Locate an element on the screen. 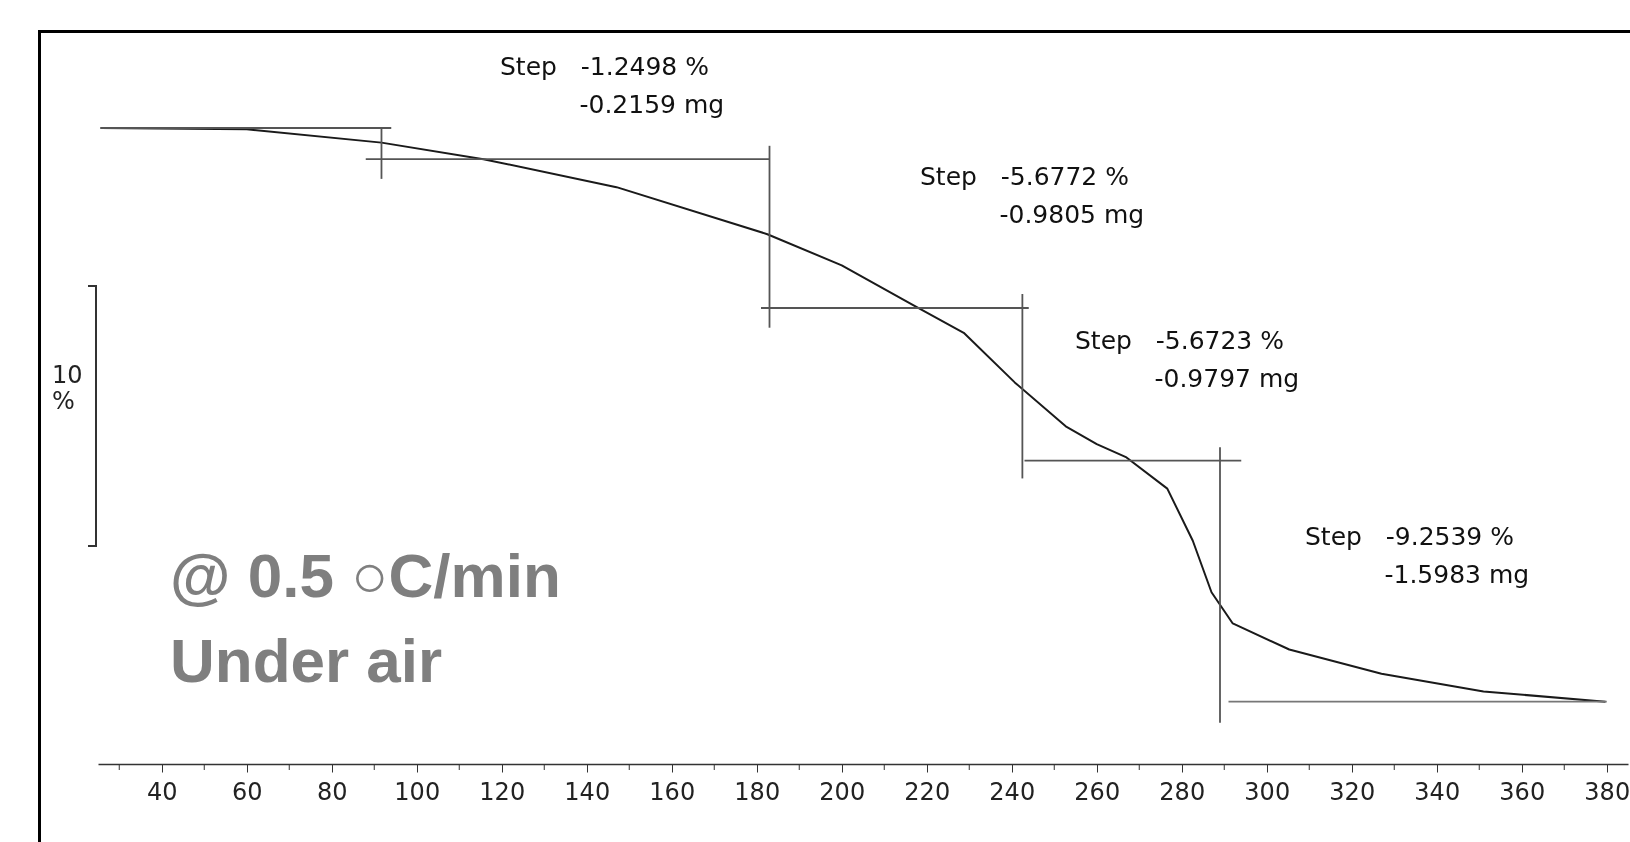 This screenshot has width=1630, height=842. annotation: Step -9.2539 % -1.5983 mg is located at coordinates (1417, 556).